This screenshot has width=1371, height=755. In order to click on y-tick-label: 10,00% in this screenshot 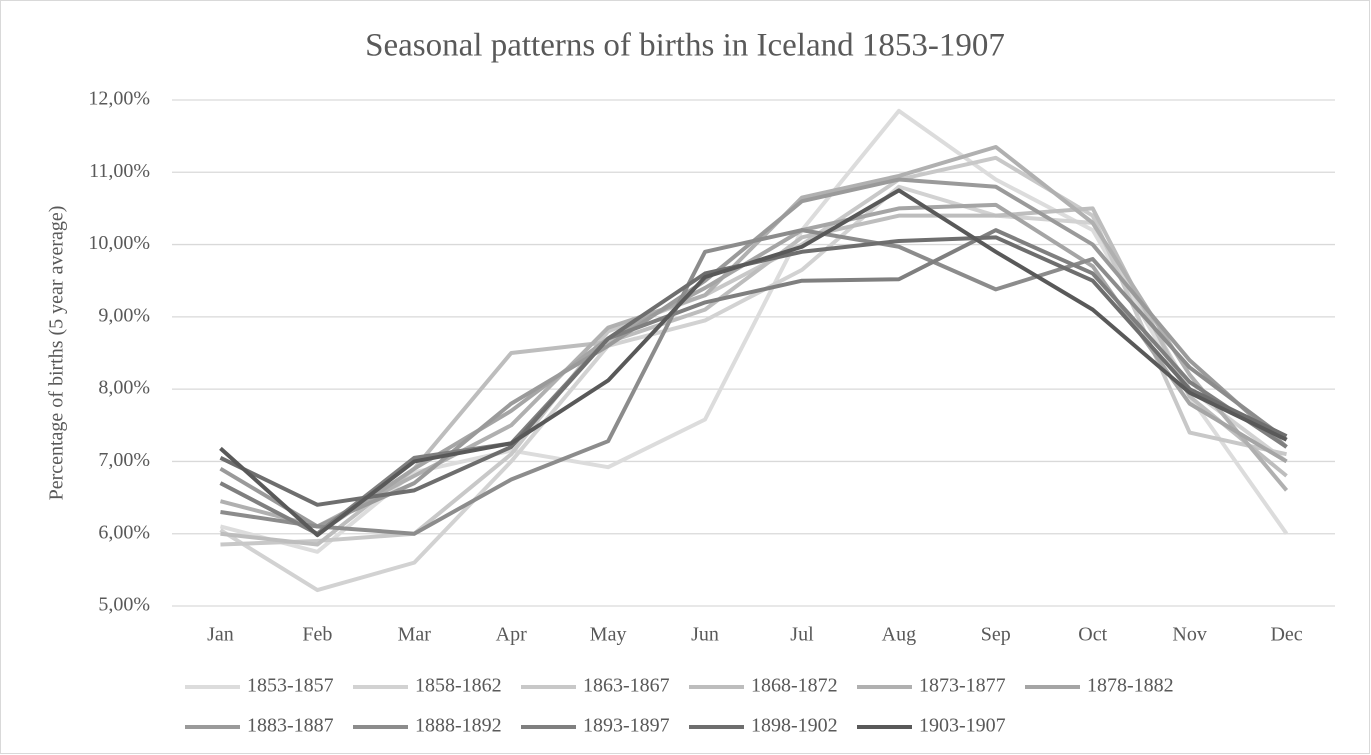, I will do `click(119, 243)`.